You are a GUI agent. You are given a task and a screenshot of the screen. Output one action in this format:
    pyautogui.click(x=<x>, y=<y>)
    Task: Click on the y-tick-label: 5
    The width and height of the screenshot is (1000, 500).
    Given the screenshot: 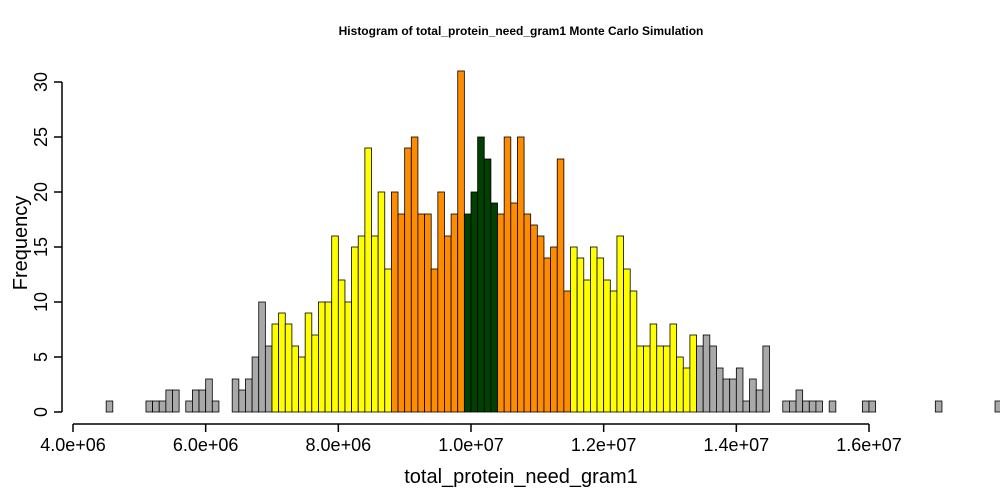 What is the action you would take?
    pyautogui.click(x=41, y=357)
    